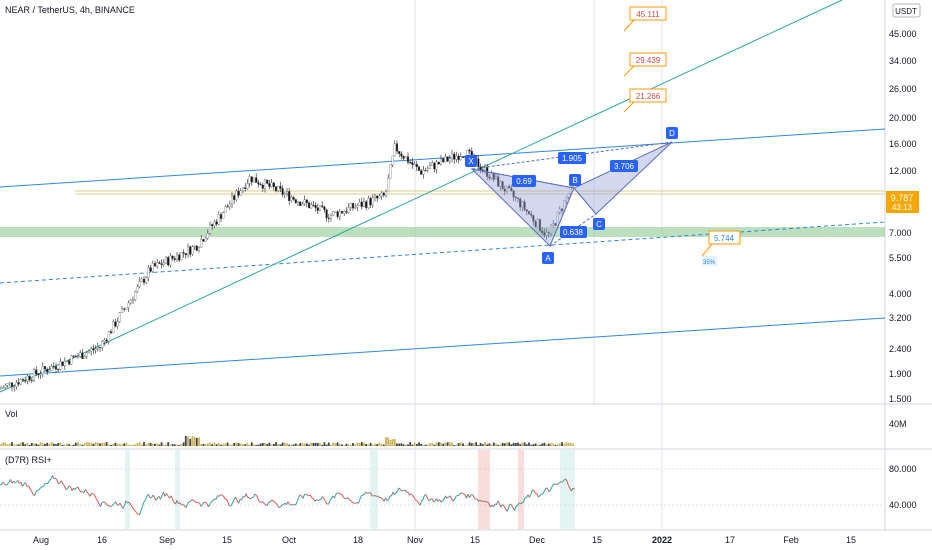 The image size is (932, 550). What do you see at coordinates (471, 161) in the screenshot?
I see `pattern-point-x: X` at bounding box center [471, 161].